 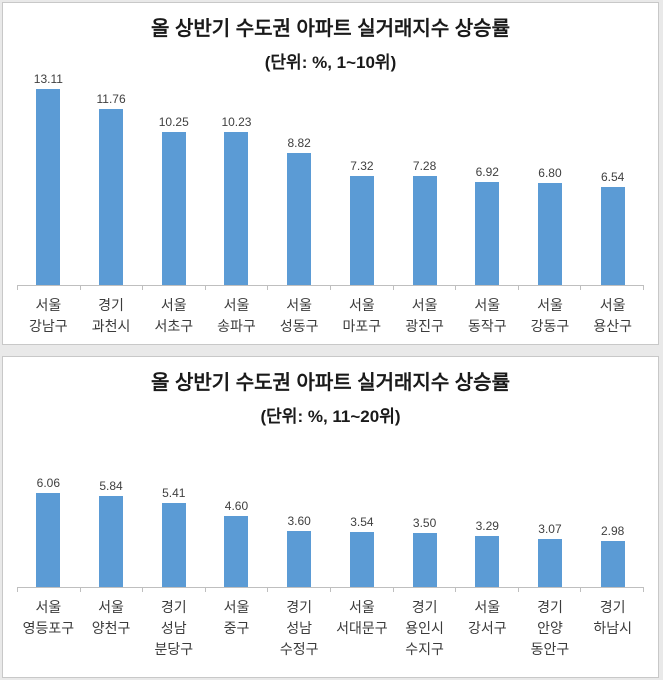 What do you see at coordinates (424, 166) in the screenshot?
I see `bar-value-label: 7.28` at bounding box center [424, 166].